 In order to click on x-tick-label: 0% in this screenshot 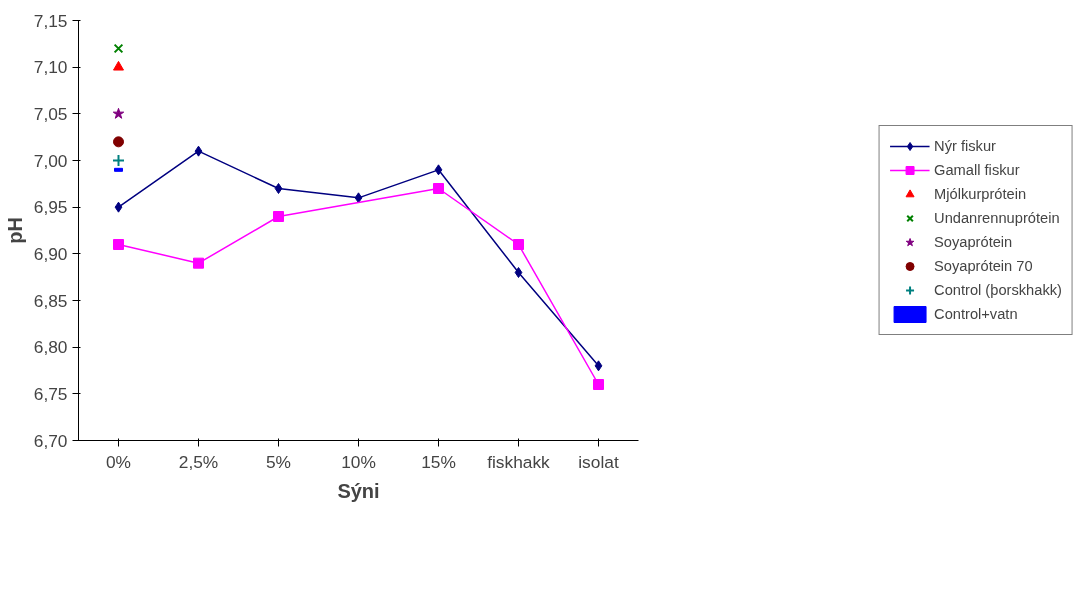, I will do `click(118, 461)`.